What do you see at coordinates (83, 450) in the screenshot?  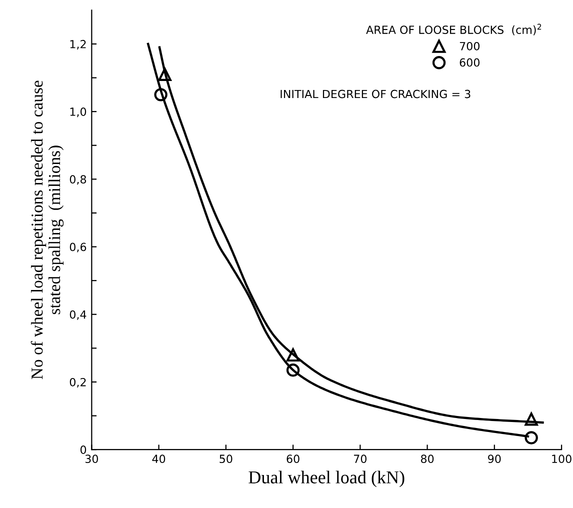 I see `y-tick-label: 0` at bounding box center [83, 450].